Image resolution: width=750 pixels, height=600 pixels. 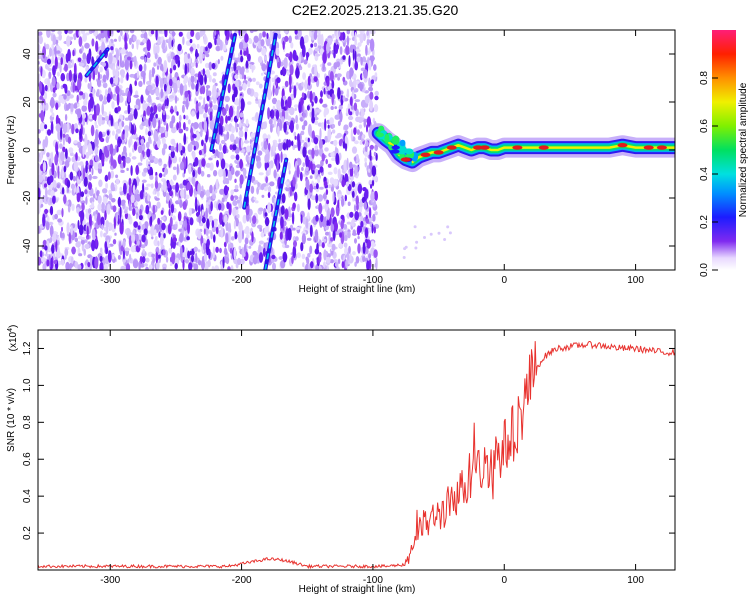 What do you see at coordinates (357, 289) in the screenshot?
I see `spectrogram-x-axis-label: Height of straight line (km)` at bounding box center [357, 289].